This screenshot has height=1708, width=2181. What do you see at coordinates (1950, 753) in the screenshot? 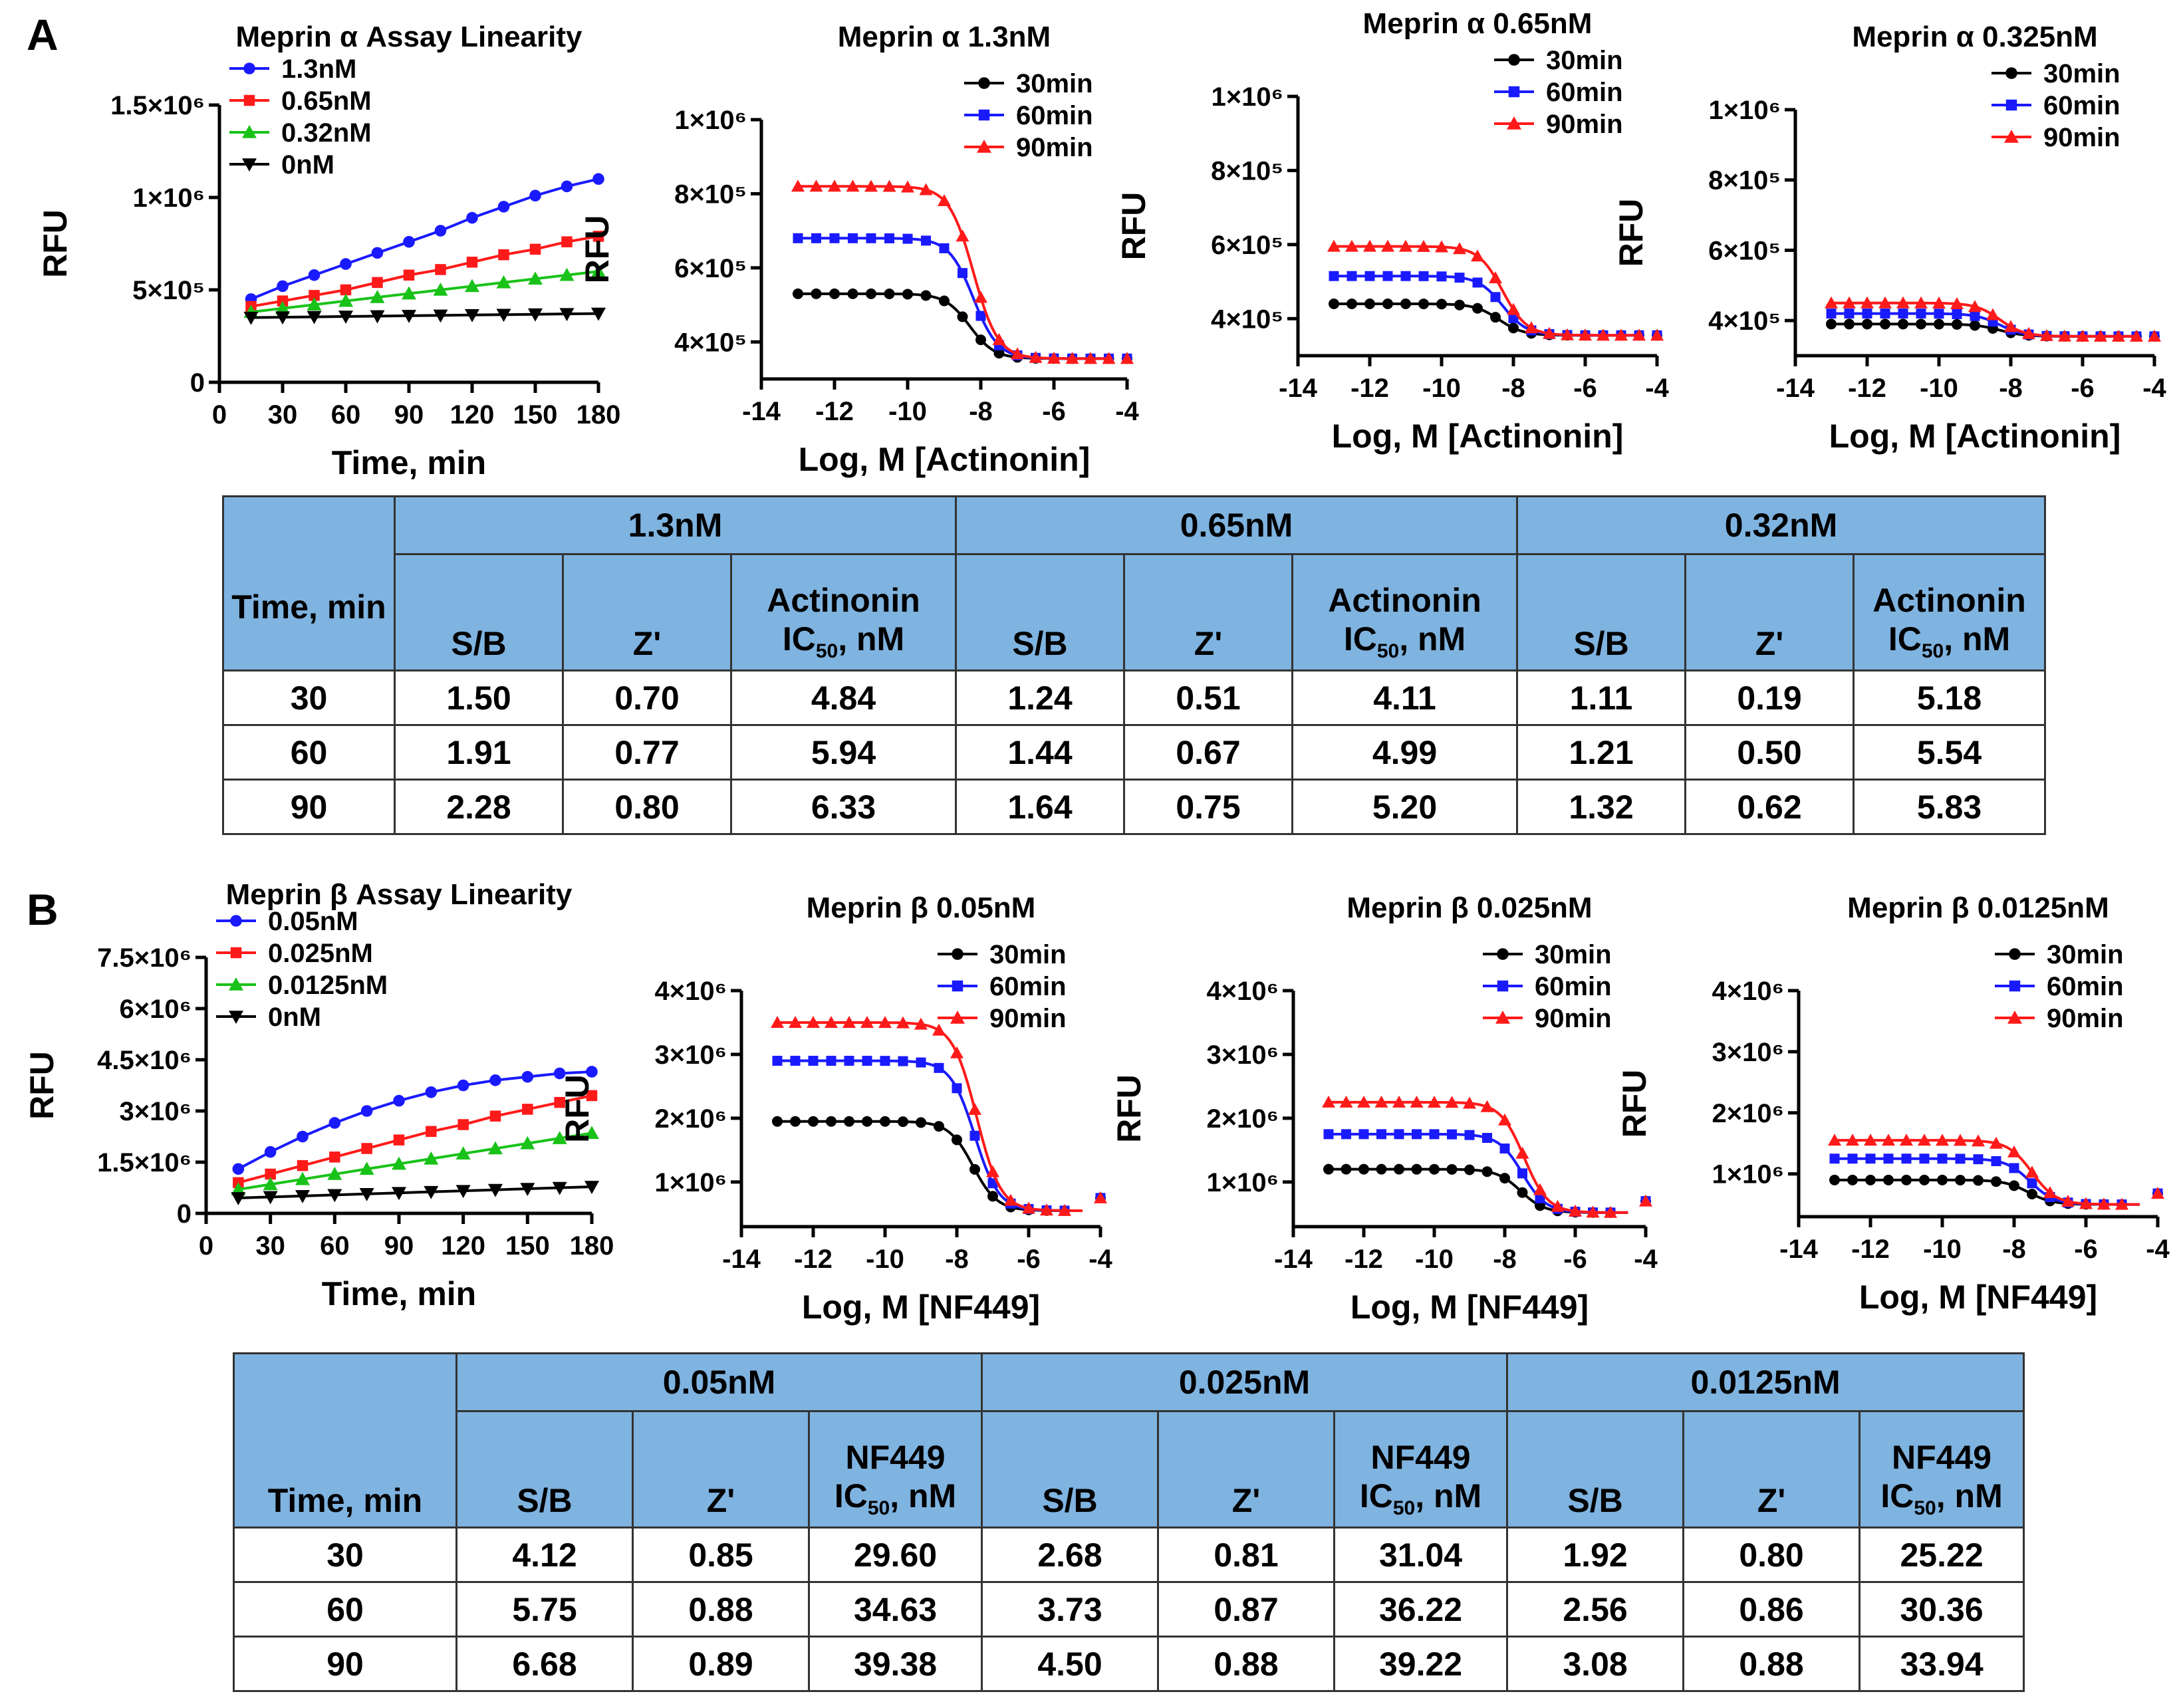
I see `table-cell: 5.54` at bounding box center [1950, 753].